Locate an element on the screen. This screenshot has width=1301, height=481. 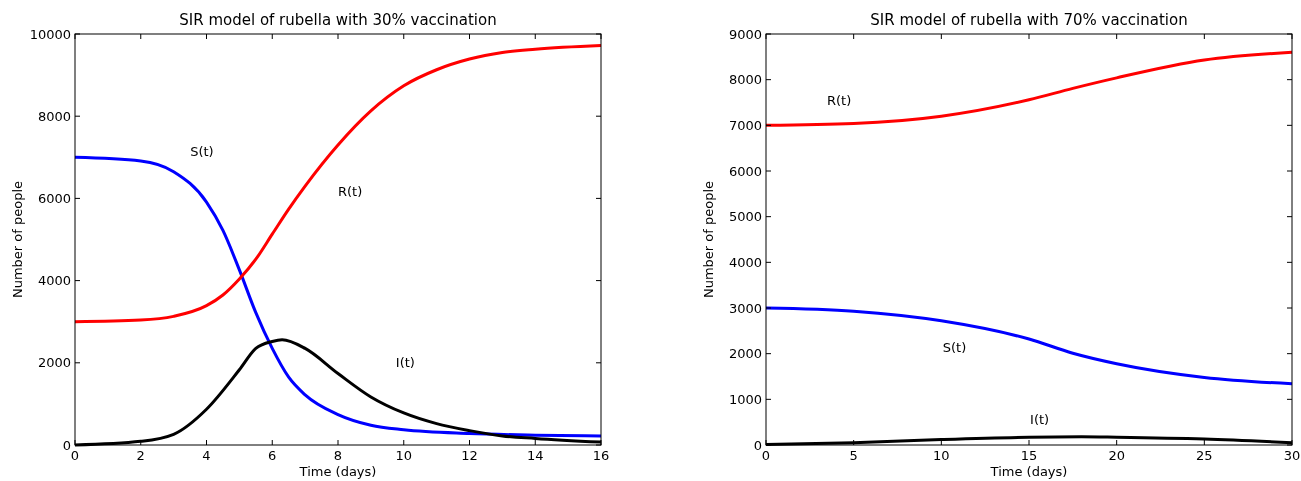
x-tick-label: 16 is located at coordinates (601, 455).